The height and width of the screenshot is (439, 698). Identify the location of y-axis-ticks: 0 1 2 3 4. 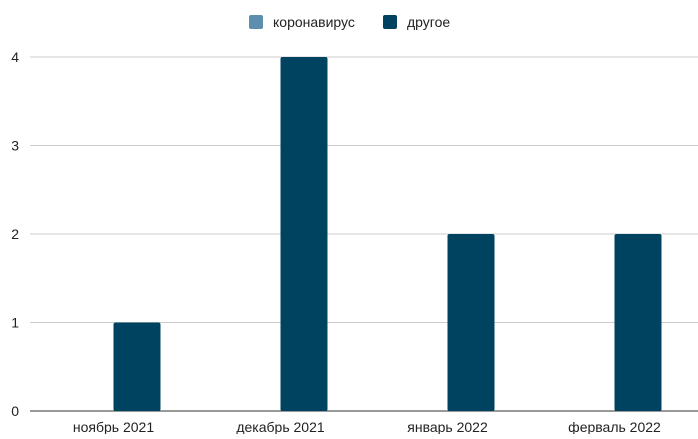
(15, 234).